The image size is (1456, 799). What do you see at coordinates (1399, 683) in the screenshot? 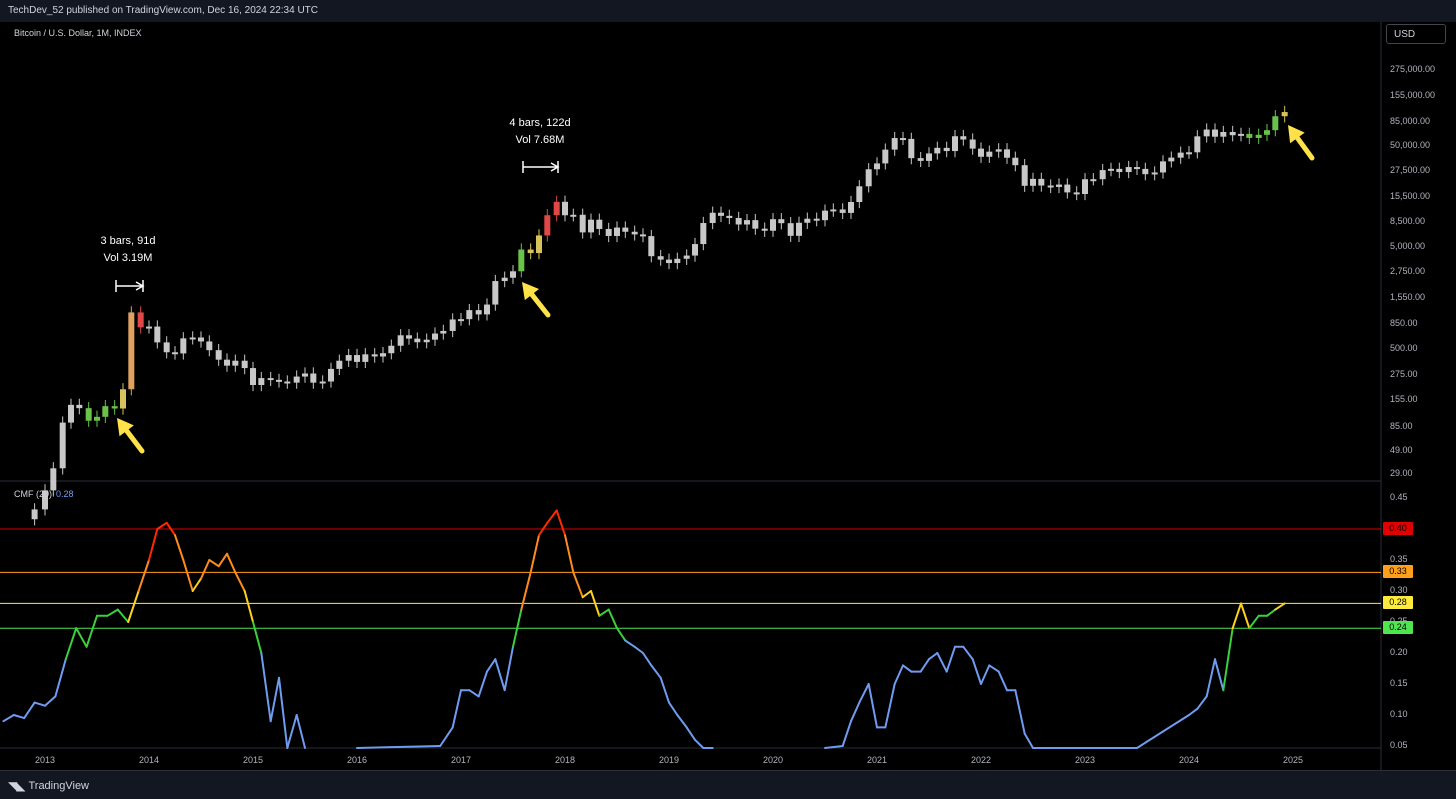
I see `cmf-axis-label: 0.15` at bounding box center [1399, 683].